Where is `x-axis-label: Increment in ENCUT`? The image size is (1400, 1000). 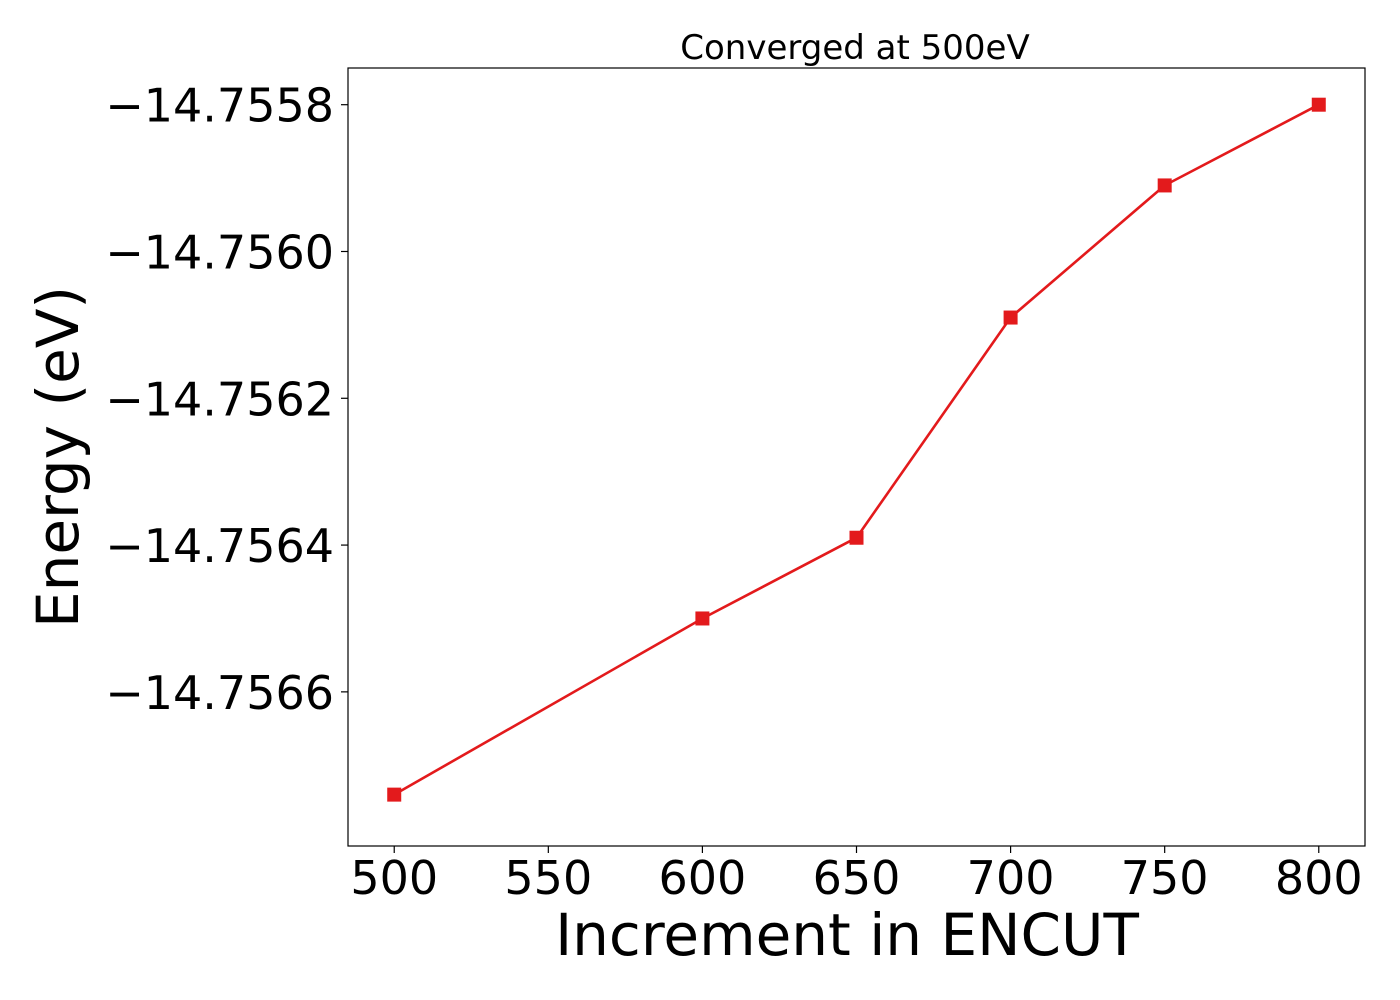 x-axis-label: Increment in ENCUT is located at coordinates (847, 935).